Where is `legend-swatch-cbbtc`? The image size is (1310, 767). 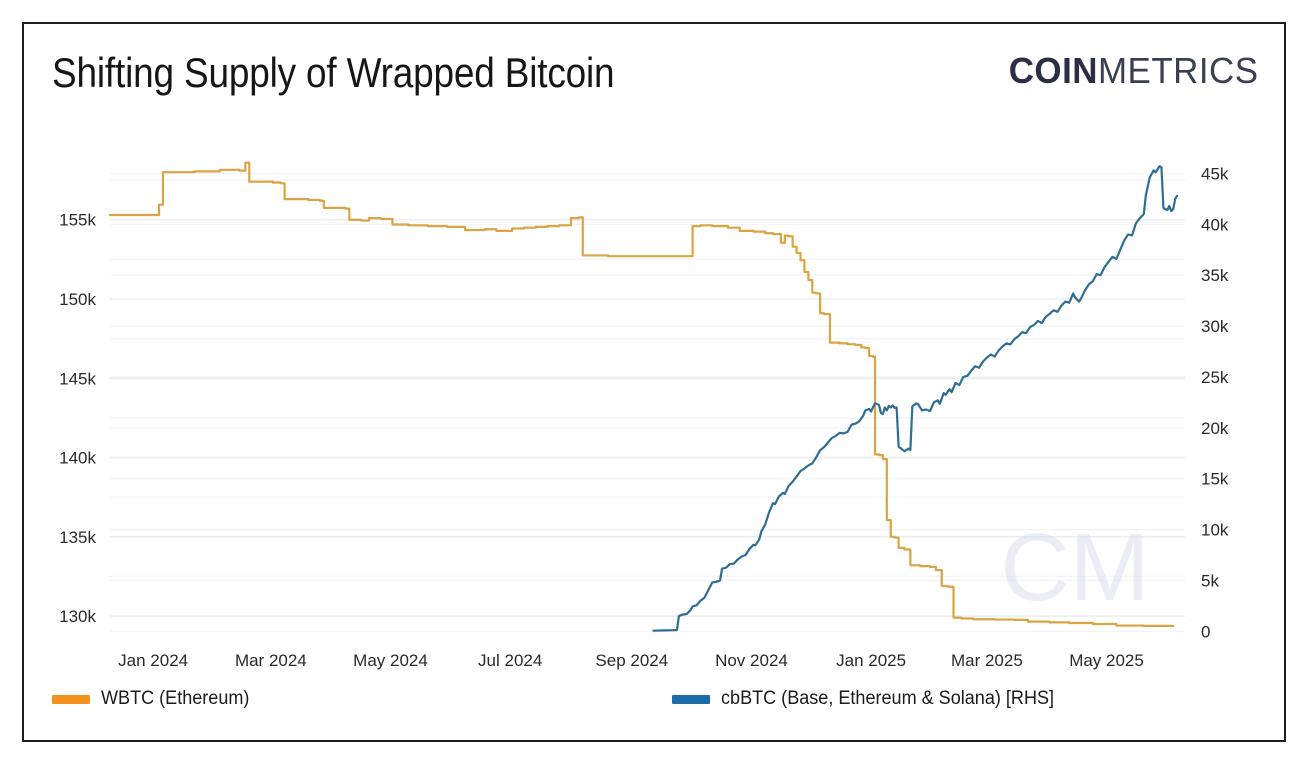 legend-swatch-cbbtc is located at coordinates (691, 699).